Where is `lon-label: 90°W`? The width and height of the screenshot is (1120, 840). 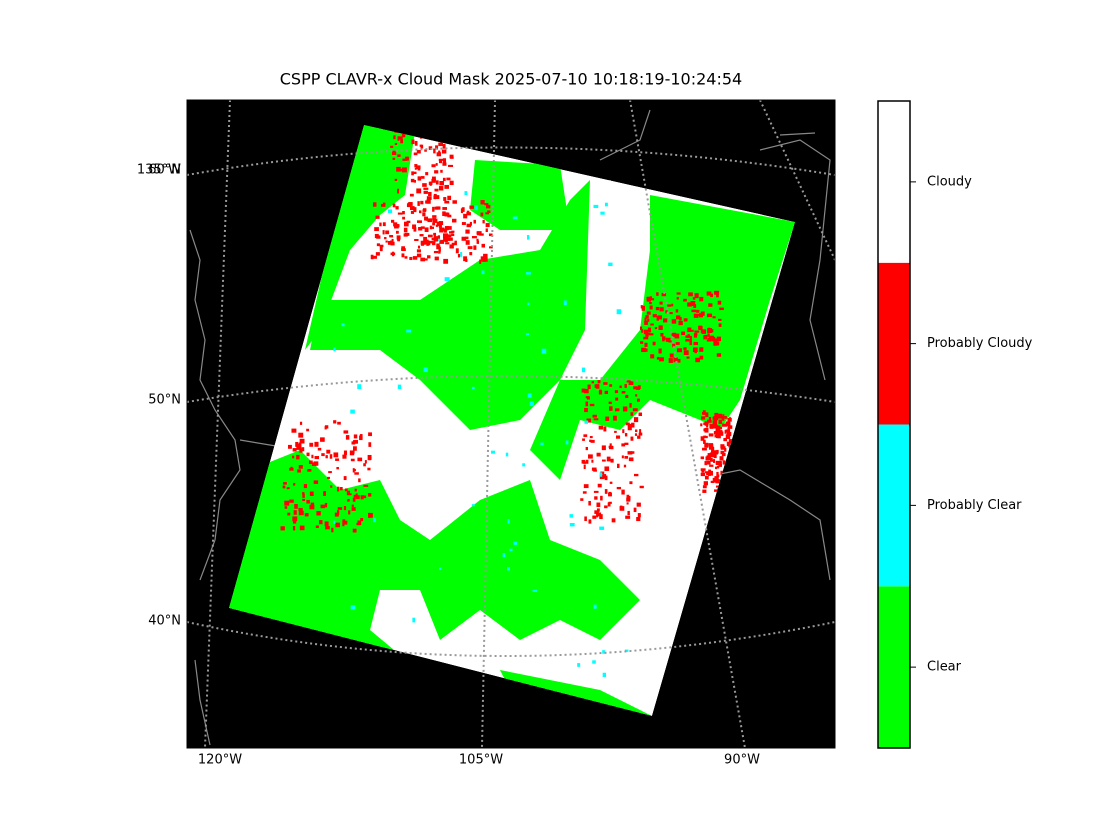 lon-label: 90°W is located at coordinates (742, 760).